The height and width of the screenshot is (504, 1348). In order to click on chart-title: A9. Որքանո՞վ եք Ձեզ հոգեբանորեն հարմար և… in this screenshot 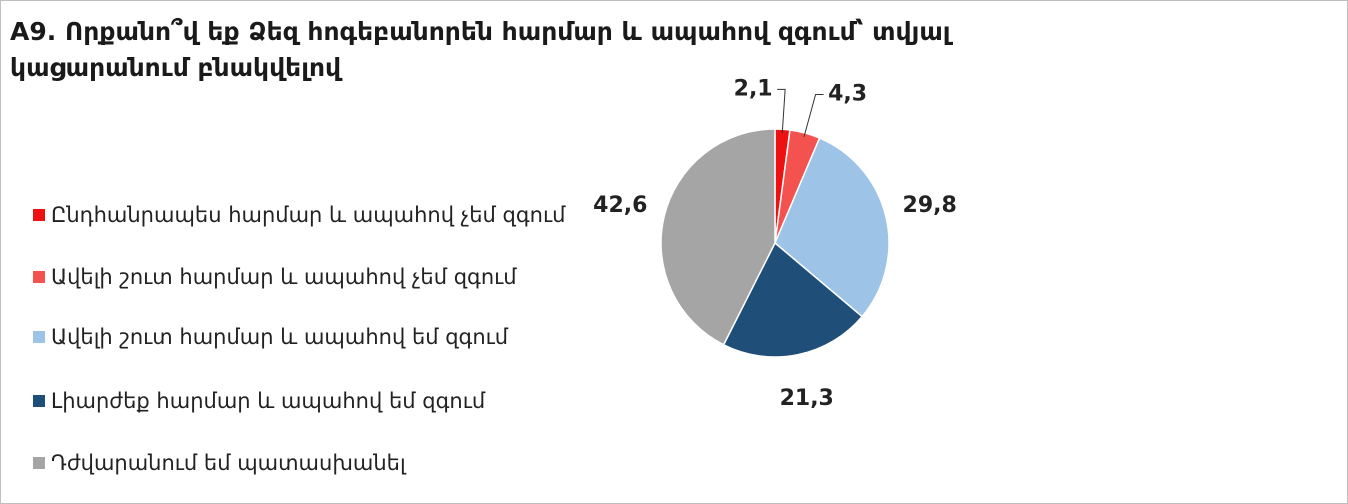, I will do `click(480, 49)`.